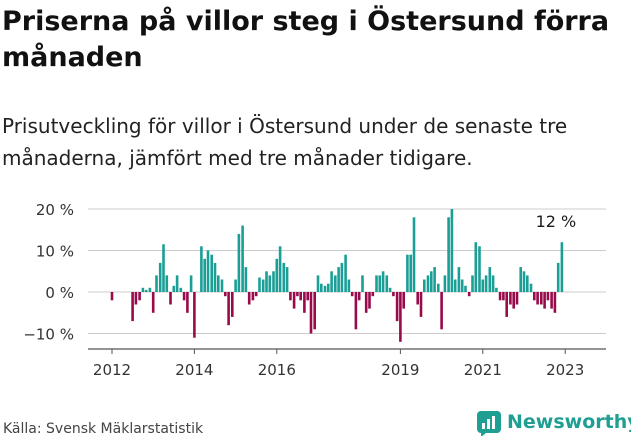  I want to click on y-tick-label: 10 %, so click(55, 252).